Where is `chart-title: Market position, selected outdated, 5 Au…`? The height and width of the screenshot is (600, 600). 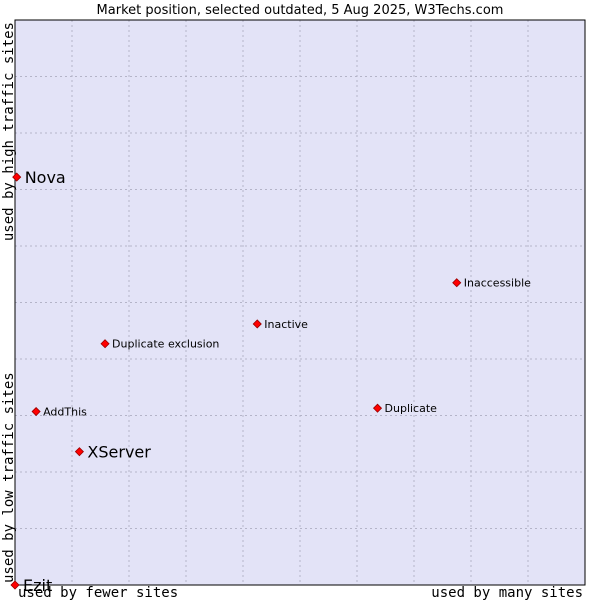 chart-title: Market position, selected outdated, 5 Au… is located at coordinates (300, 10).